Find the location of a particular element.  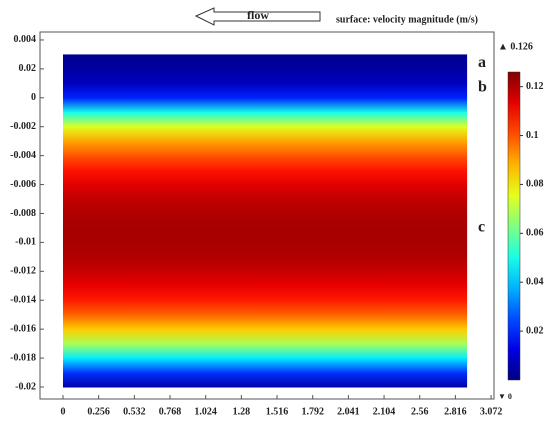

colorbar-tick-label: 0.1 is located at coordinates (532, 135).